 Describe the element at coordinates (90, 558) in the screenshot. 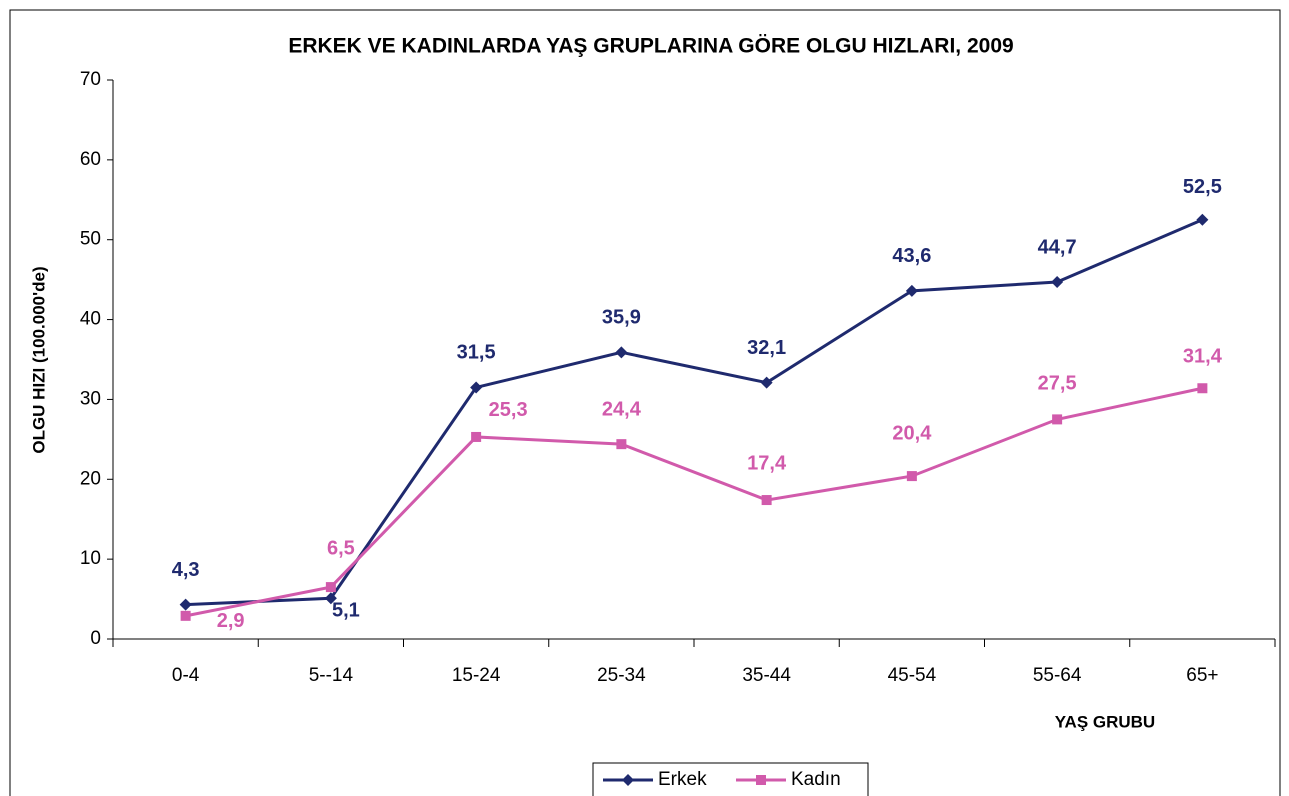

I see `y-tick-label: 10` at that location.